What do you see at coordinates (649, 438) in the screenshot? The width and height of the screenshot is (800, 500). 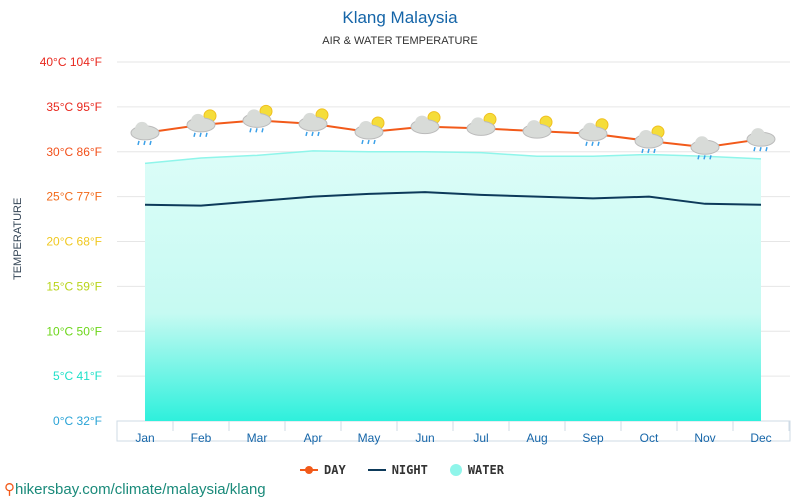 I see `x-tick-label: Oct` at bounding box center [649, 438].